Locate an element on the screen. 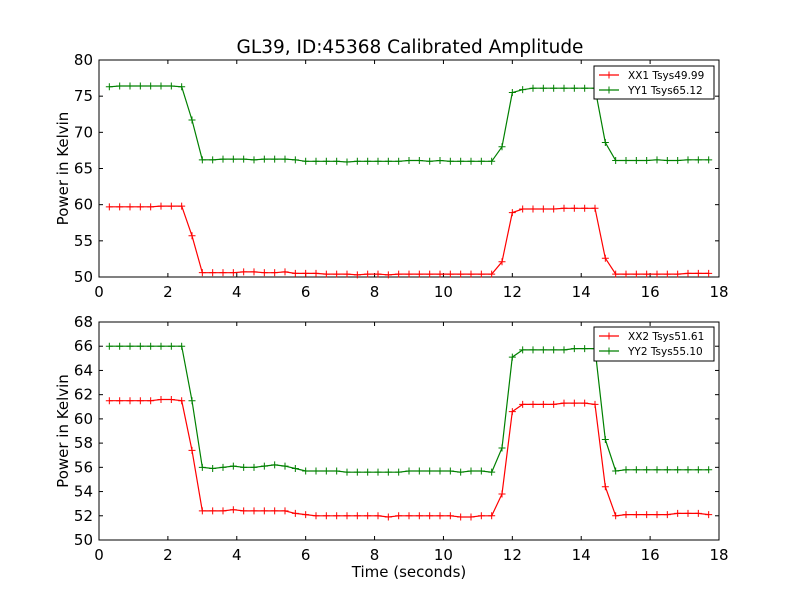 The width and height of the screenshot is (800, 600). legend-entry: YY1 Tsys65.12 is located at coordinates (665, 91).